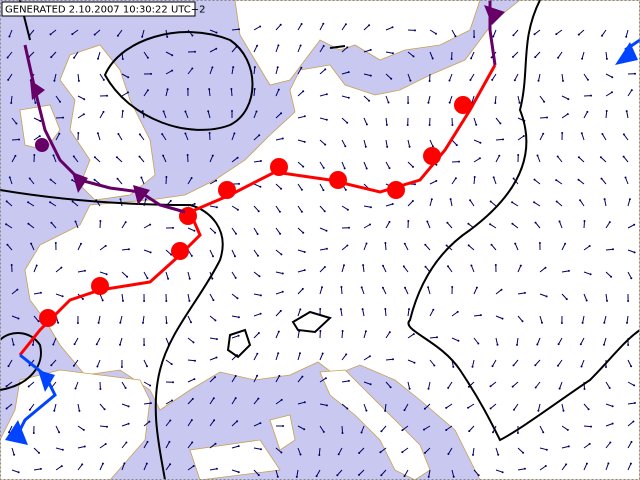 The width and height of the screenshot is (640, 480). Describe the element at coordinates (107, 122) in the screenshot. I see `britain` at that location.